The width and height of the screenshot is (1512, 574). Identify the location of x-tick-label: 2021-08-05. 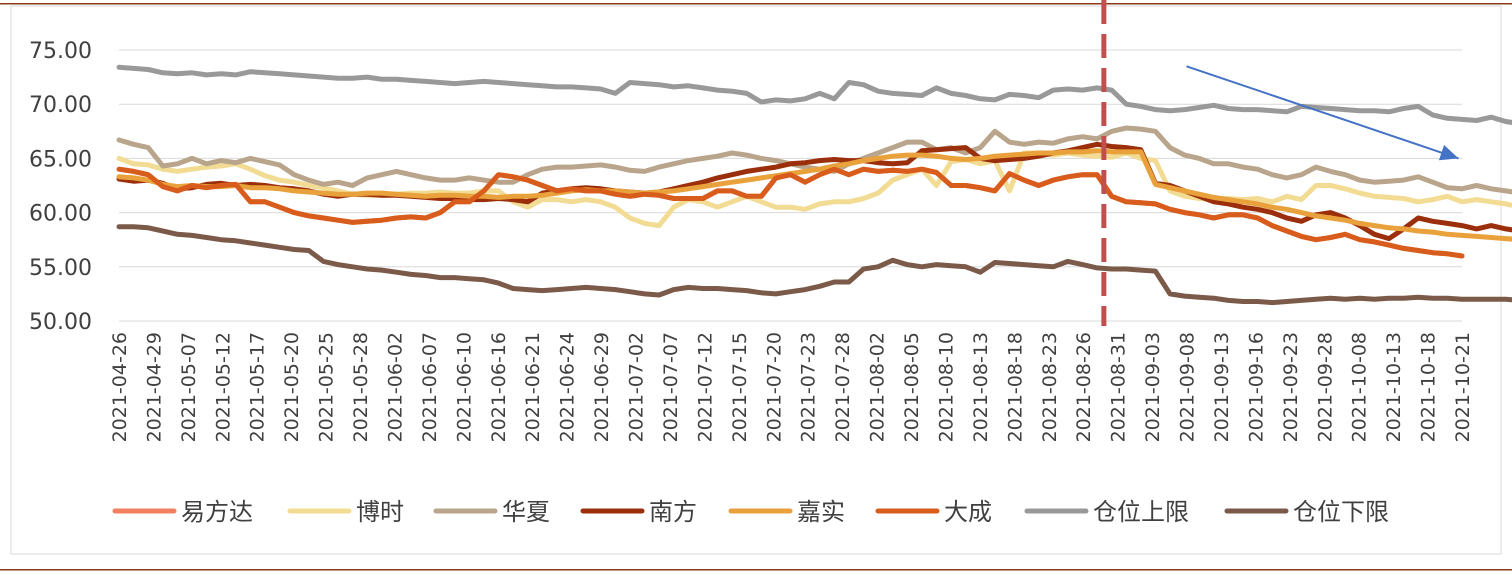
(912, 387).